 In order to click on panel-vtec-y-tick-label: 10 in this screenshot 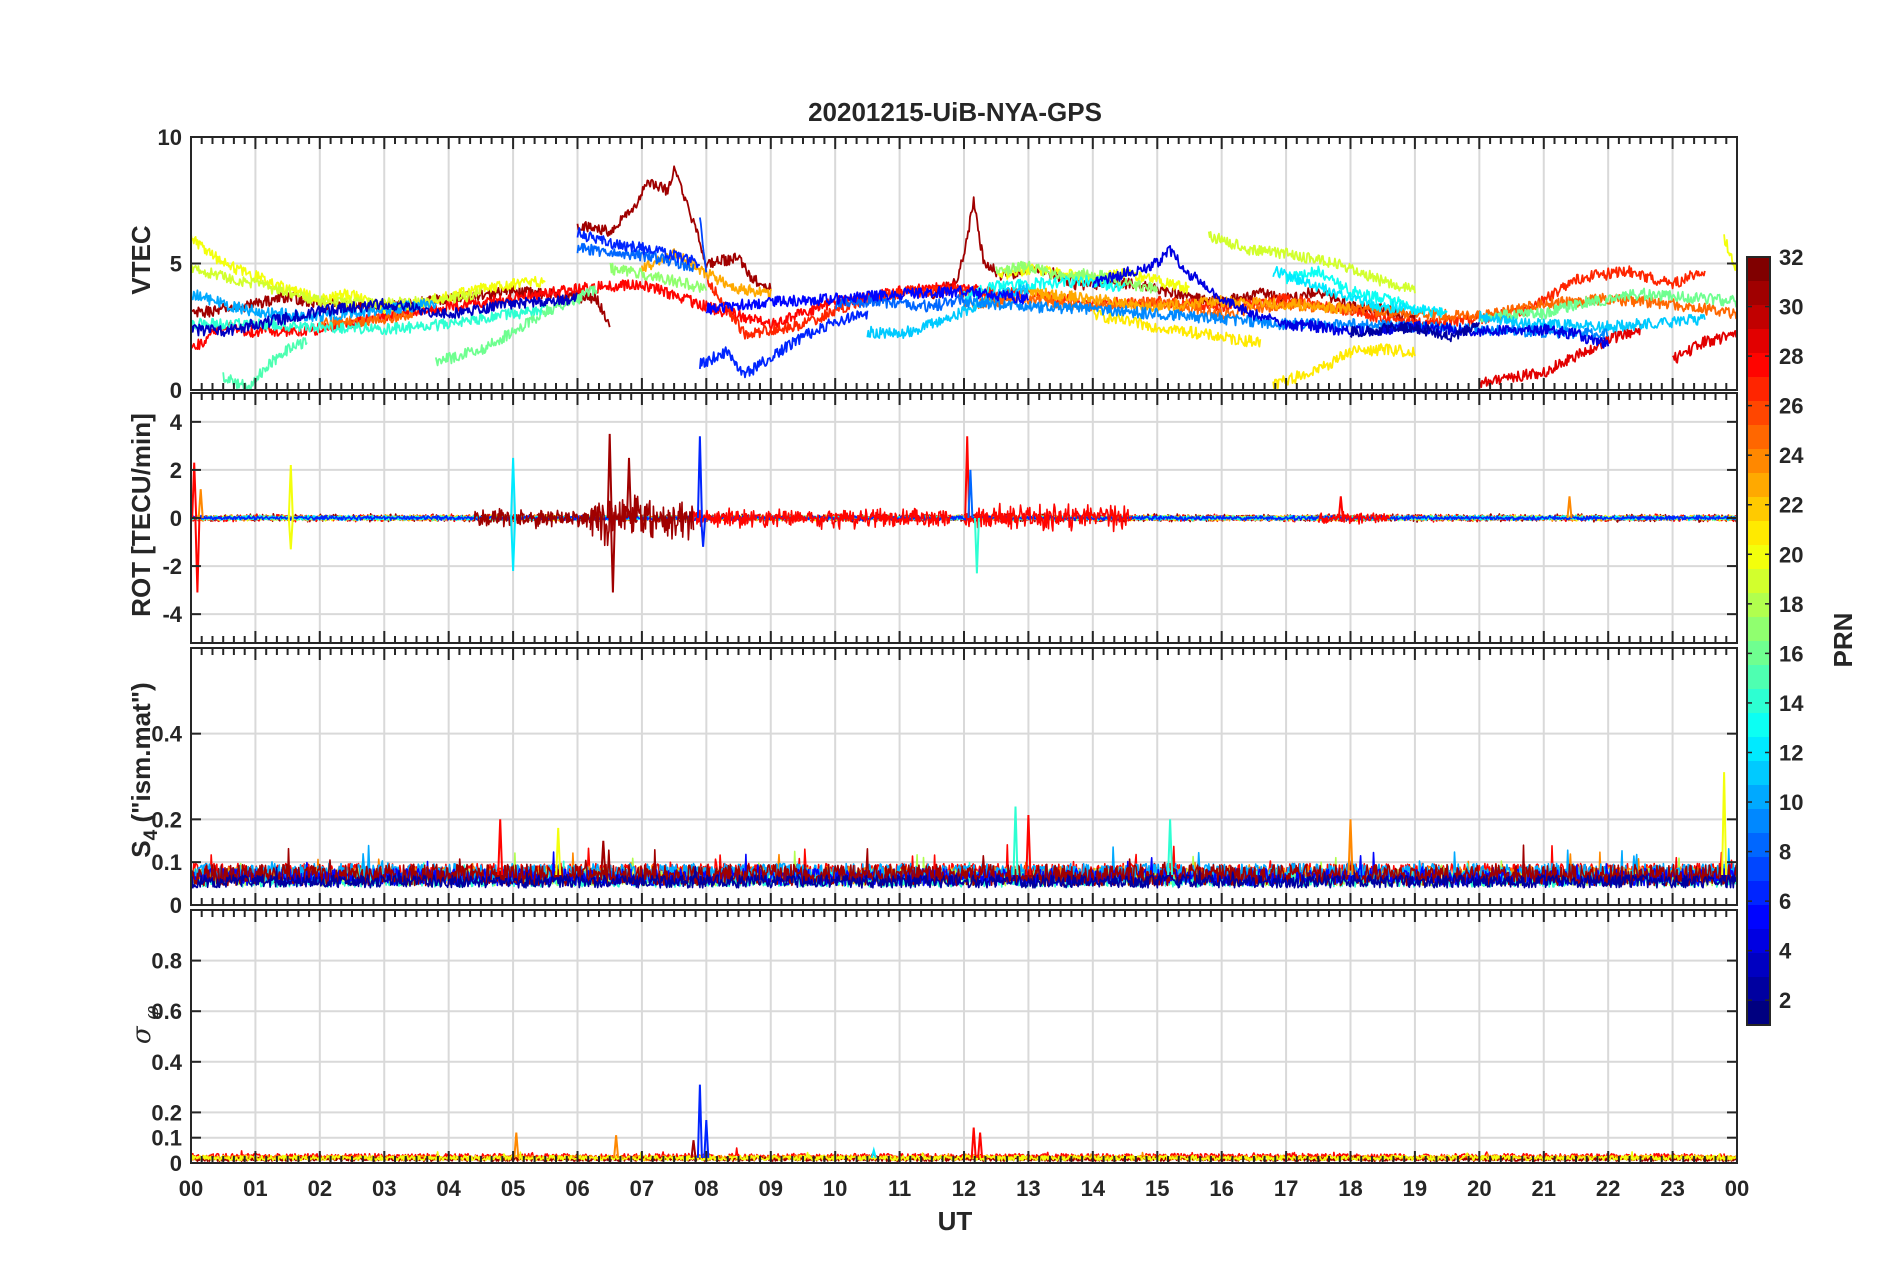, I will do `click(170, 137)`.